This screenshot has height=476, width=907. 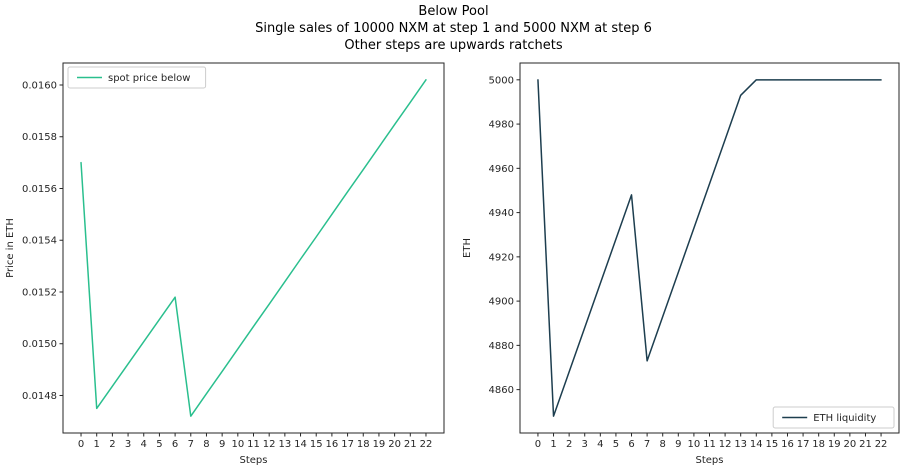 I want to click on y-tick-label: 4960, so click(x=501, y=169).